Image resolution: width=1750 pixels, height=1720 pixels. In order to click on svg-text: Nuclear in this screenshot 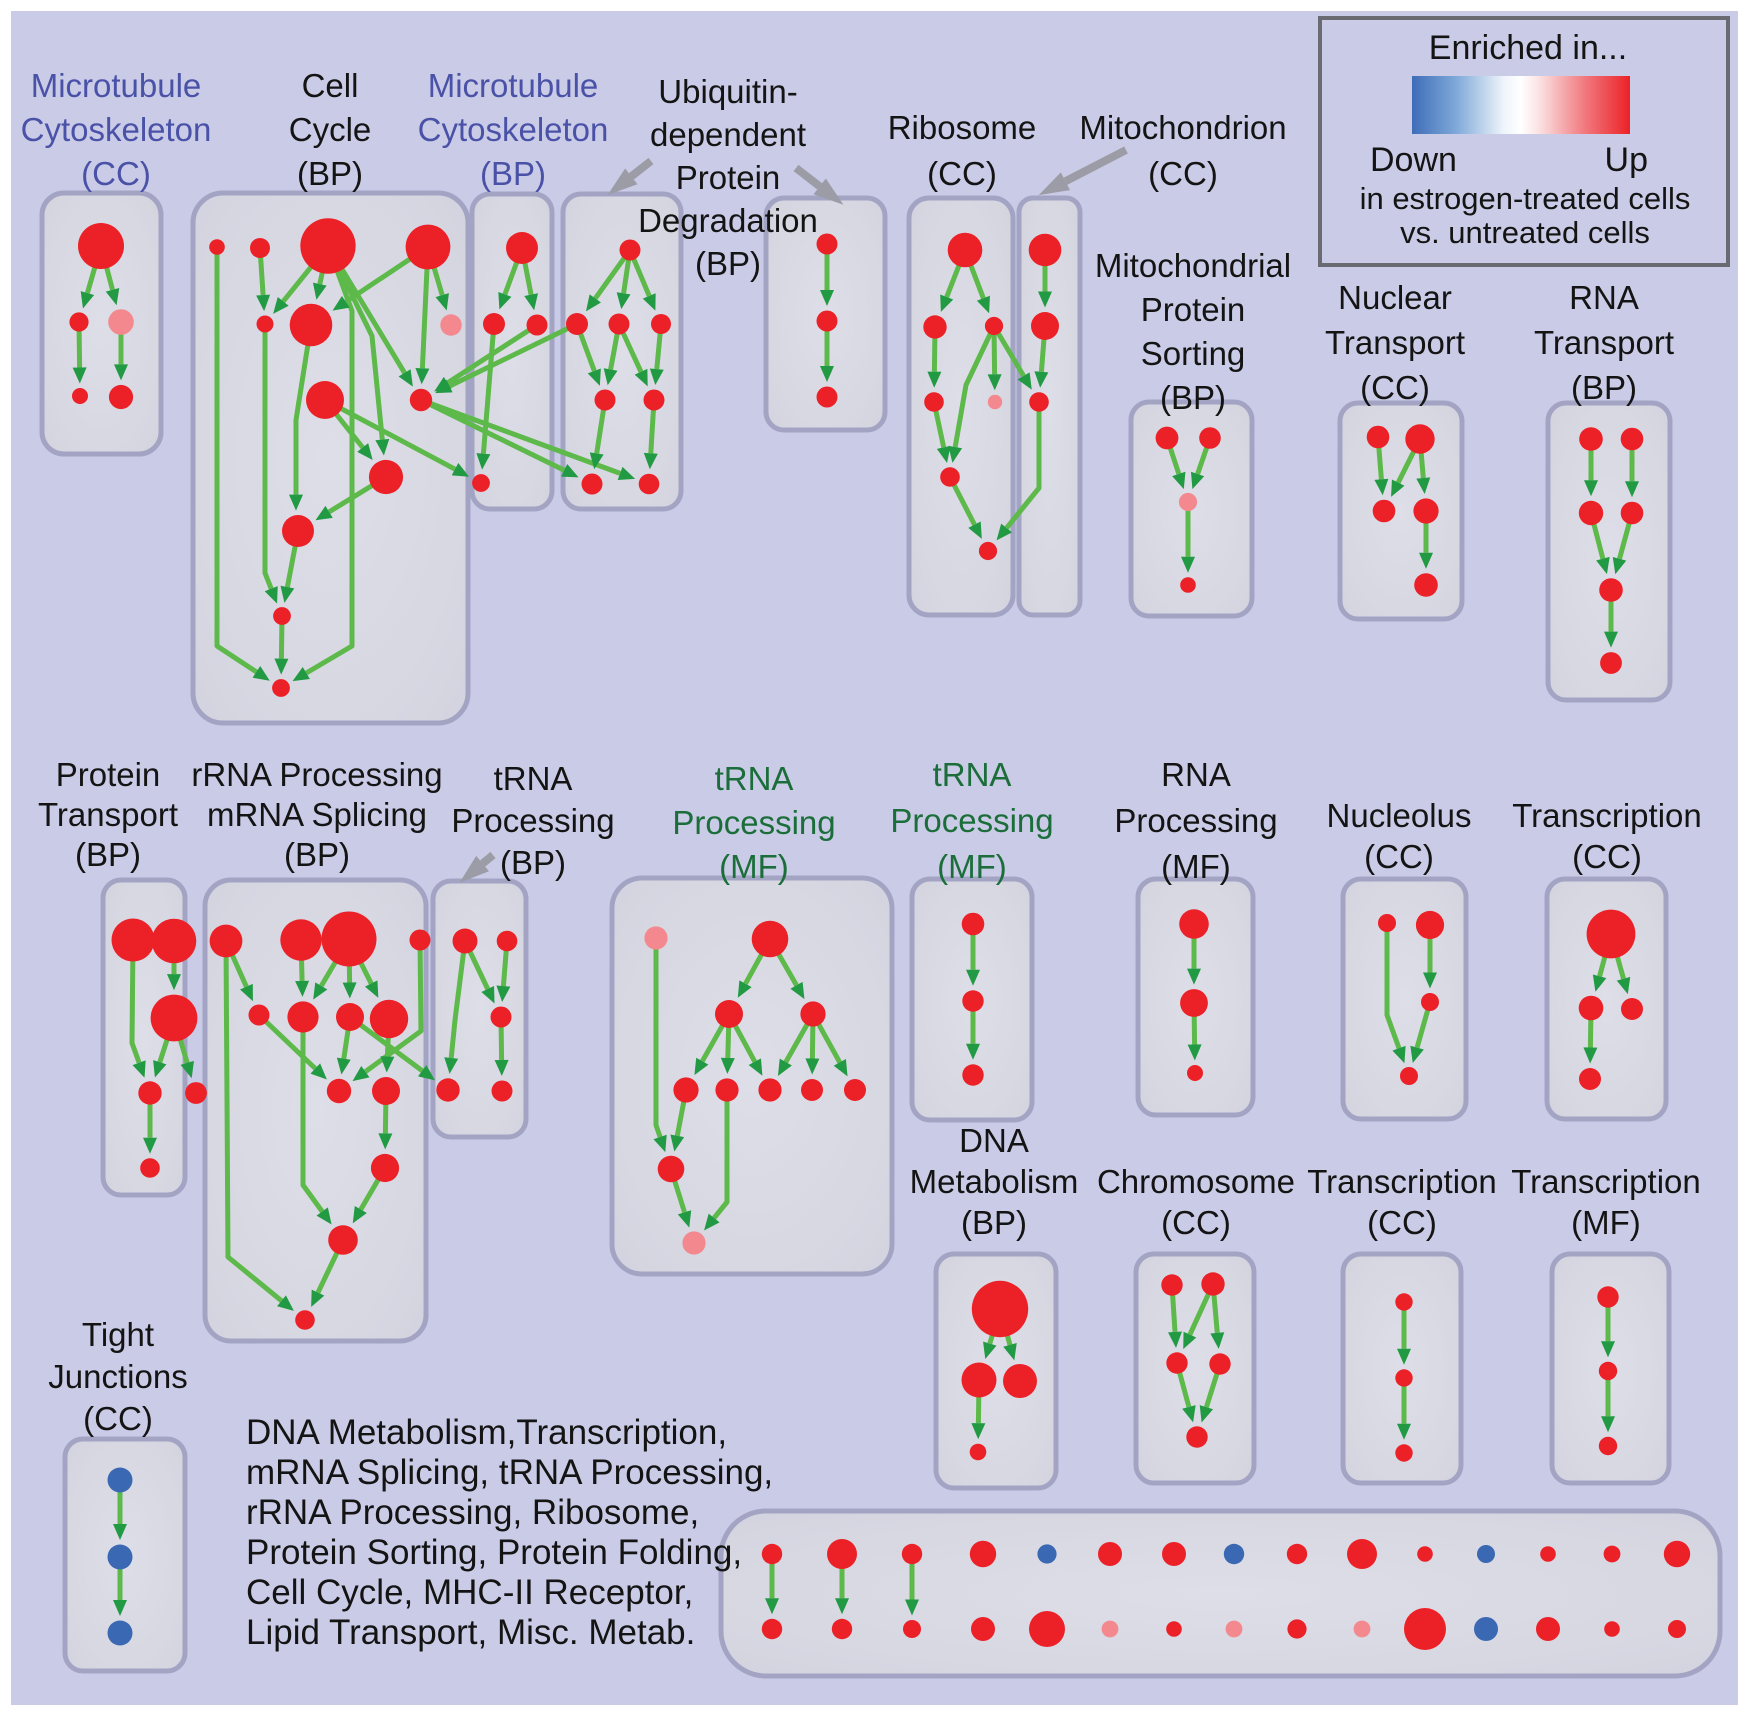, I will do `click(1395, 297)`.